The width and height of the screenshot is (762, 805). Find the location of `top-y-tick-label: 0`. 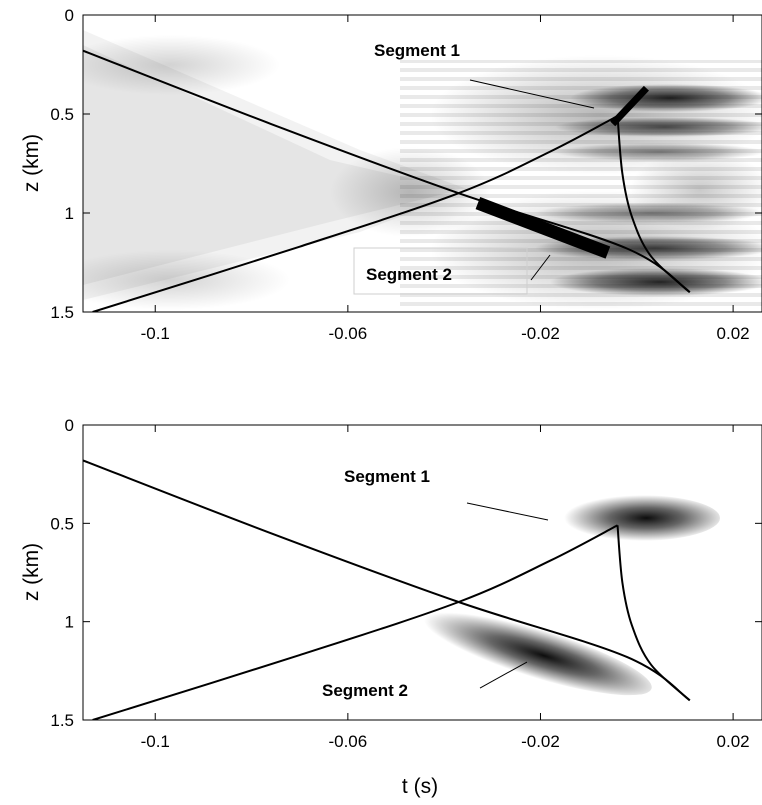

top-y-tick-label: 0 is located at coordinates (69, 15).